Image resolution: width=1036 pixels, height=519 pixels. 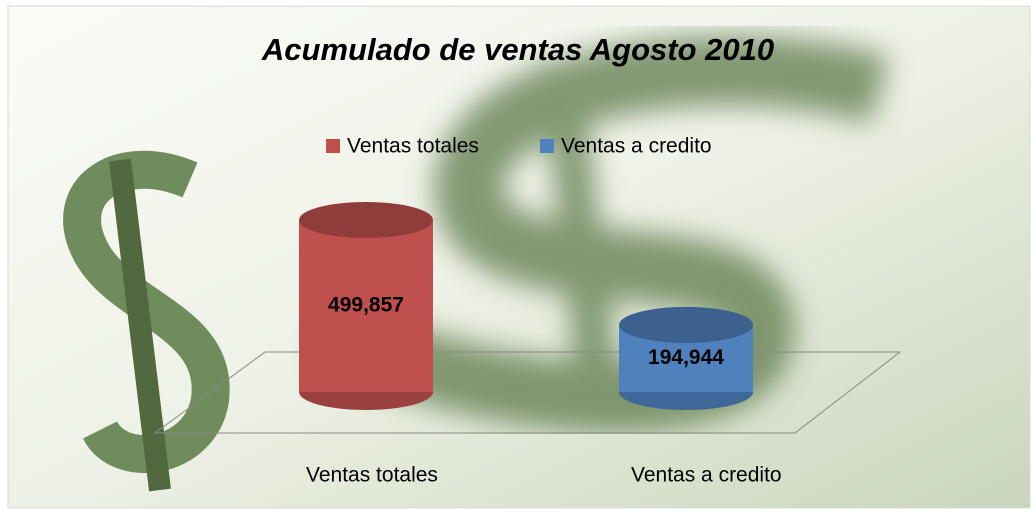 What do you see at coordinates (146, 321) in the screenshot?
I see `dollar-decoration` at bounding box center [146, 321].